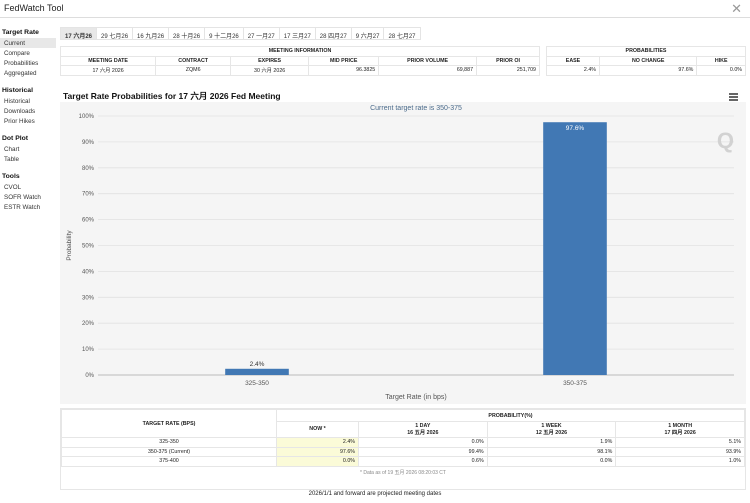 This screenshot has height=503, width=750. Describe the element at coordinates (721, 60) in the screenshot. I see `col-hike: HIKE` at that location.